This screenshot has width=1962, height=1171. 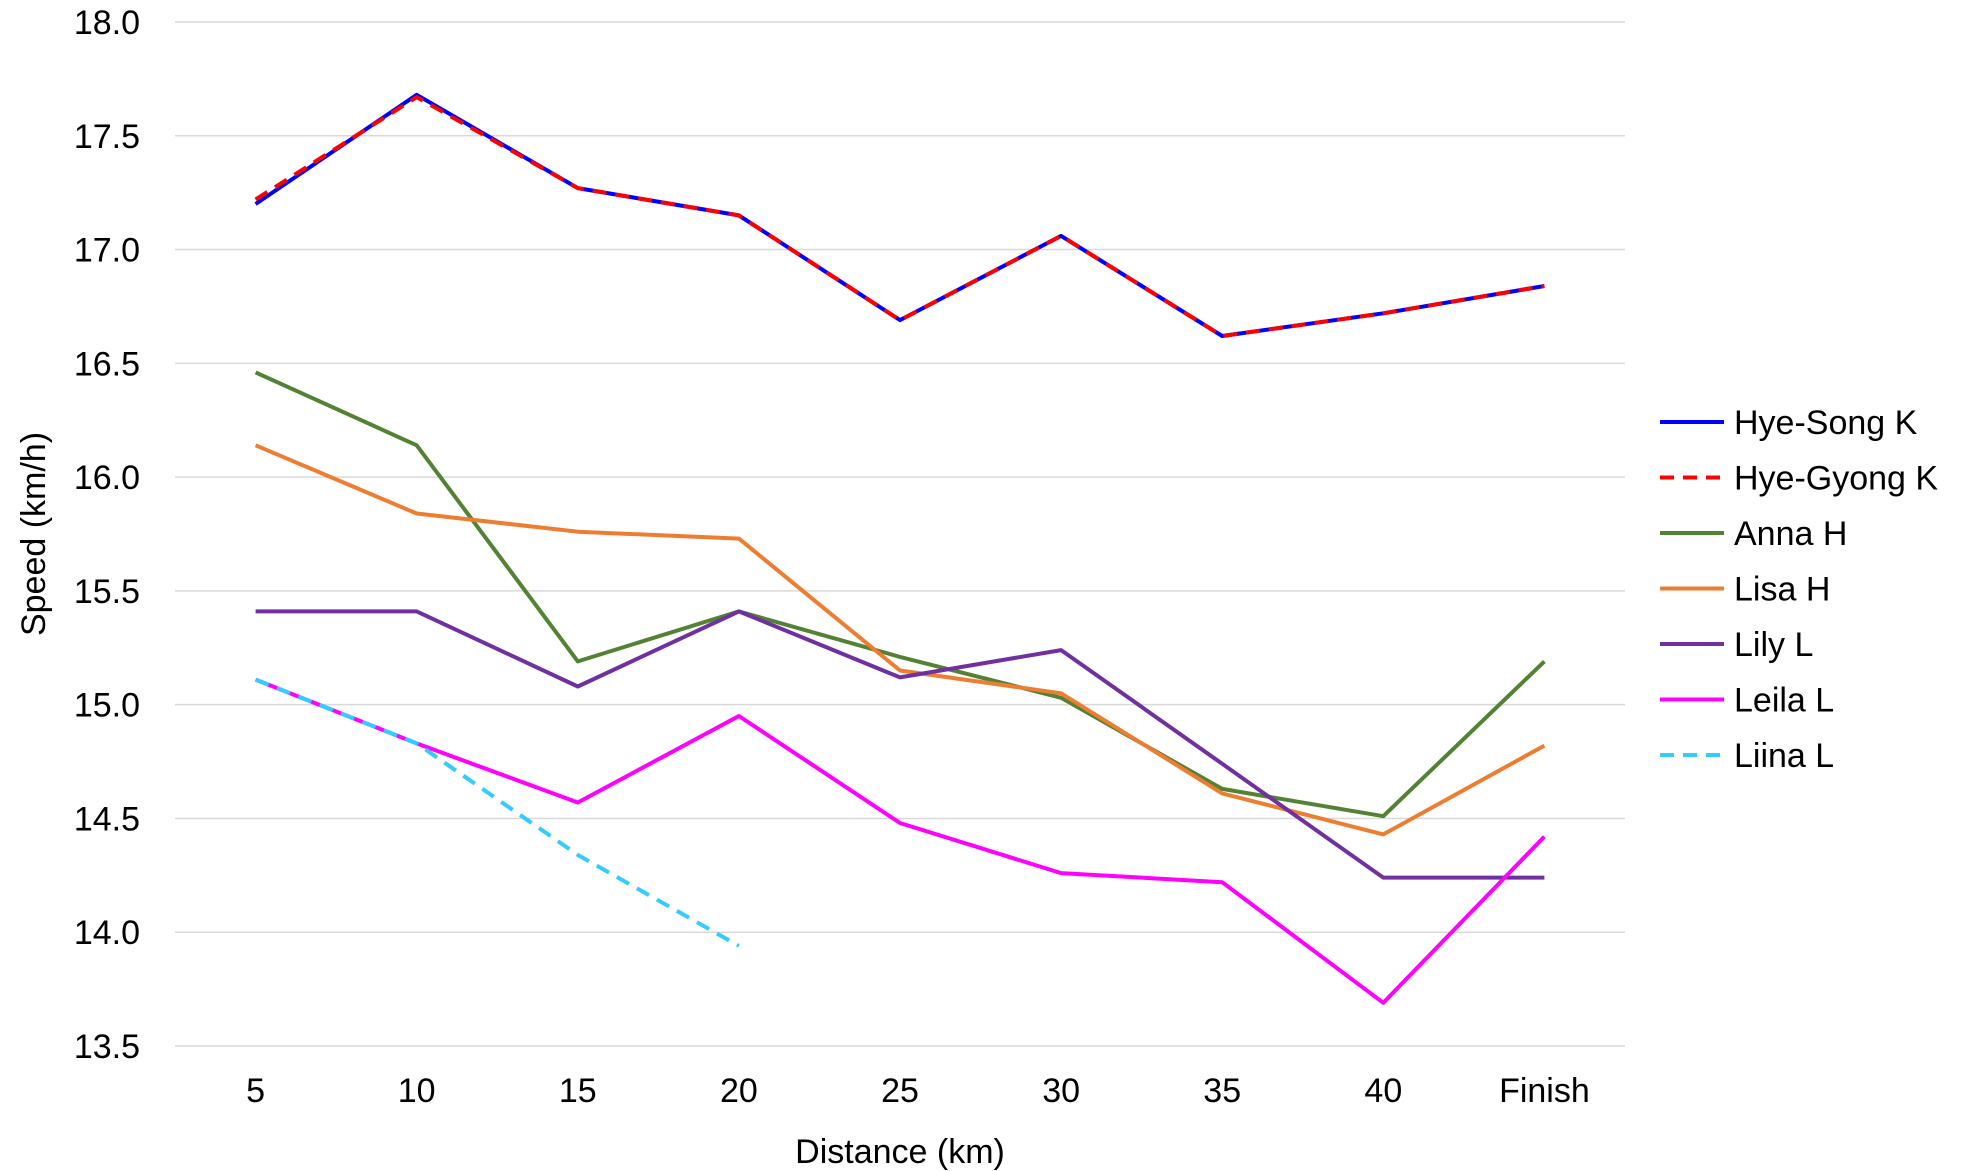 I want to click on x-tick-label: 5, so click(x=255, y=1091).